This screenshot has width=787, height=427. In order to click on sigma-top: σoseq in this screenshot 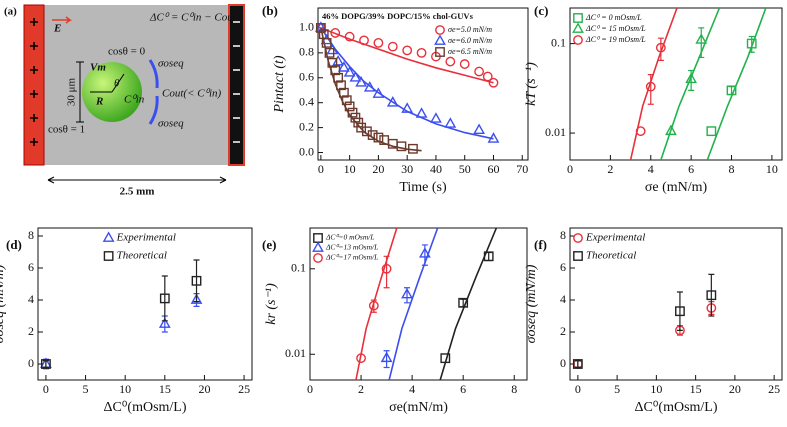, I will do `click(171, 64)`.